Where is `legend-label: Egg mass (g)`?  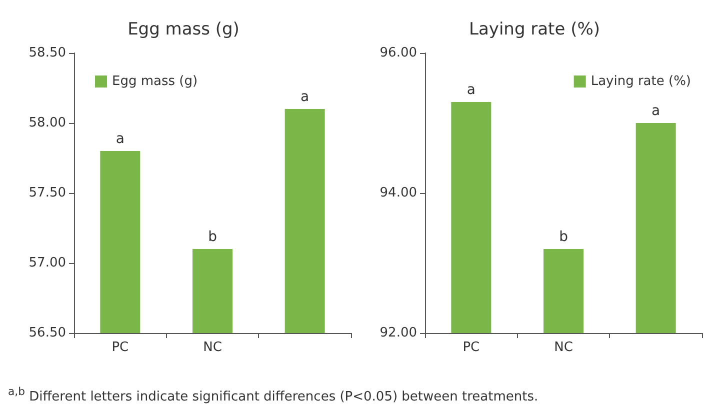
legend-label: Egg mass (g) is located at coordinates (155, 81).